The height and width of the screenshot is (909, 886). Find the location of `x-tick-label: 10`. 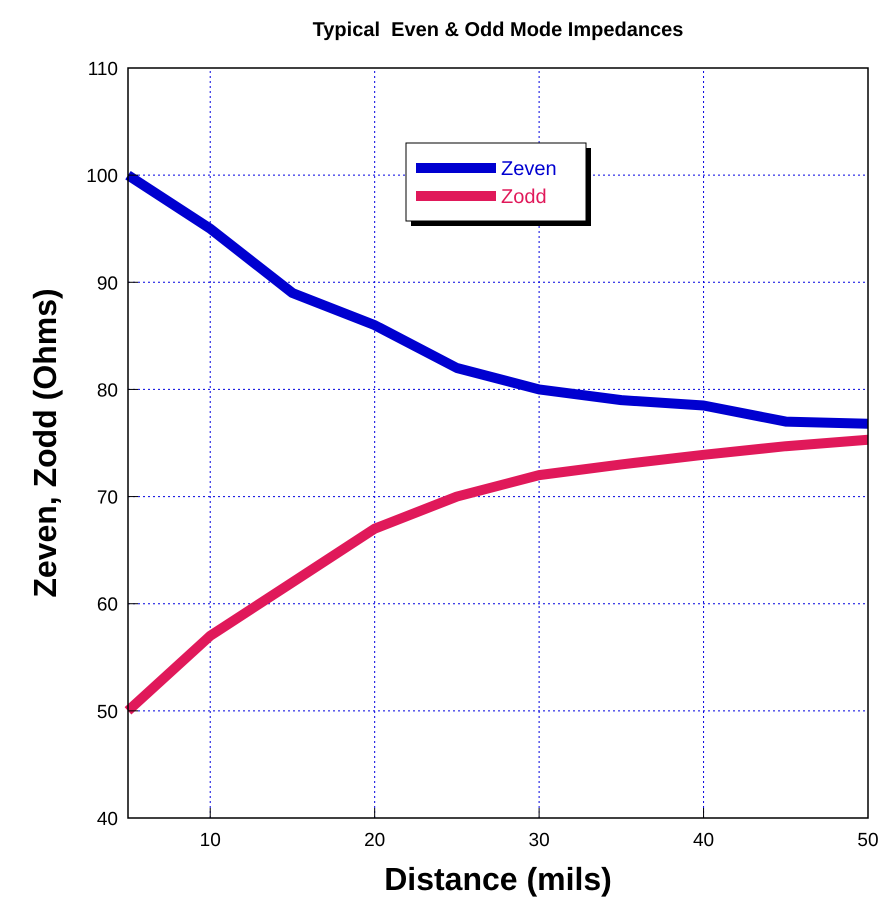

x-tick-label: 10 is located at coordinates (210, 840).